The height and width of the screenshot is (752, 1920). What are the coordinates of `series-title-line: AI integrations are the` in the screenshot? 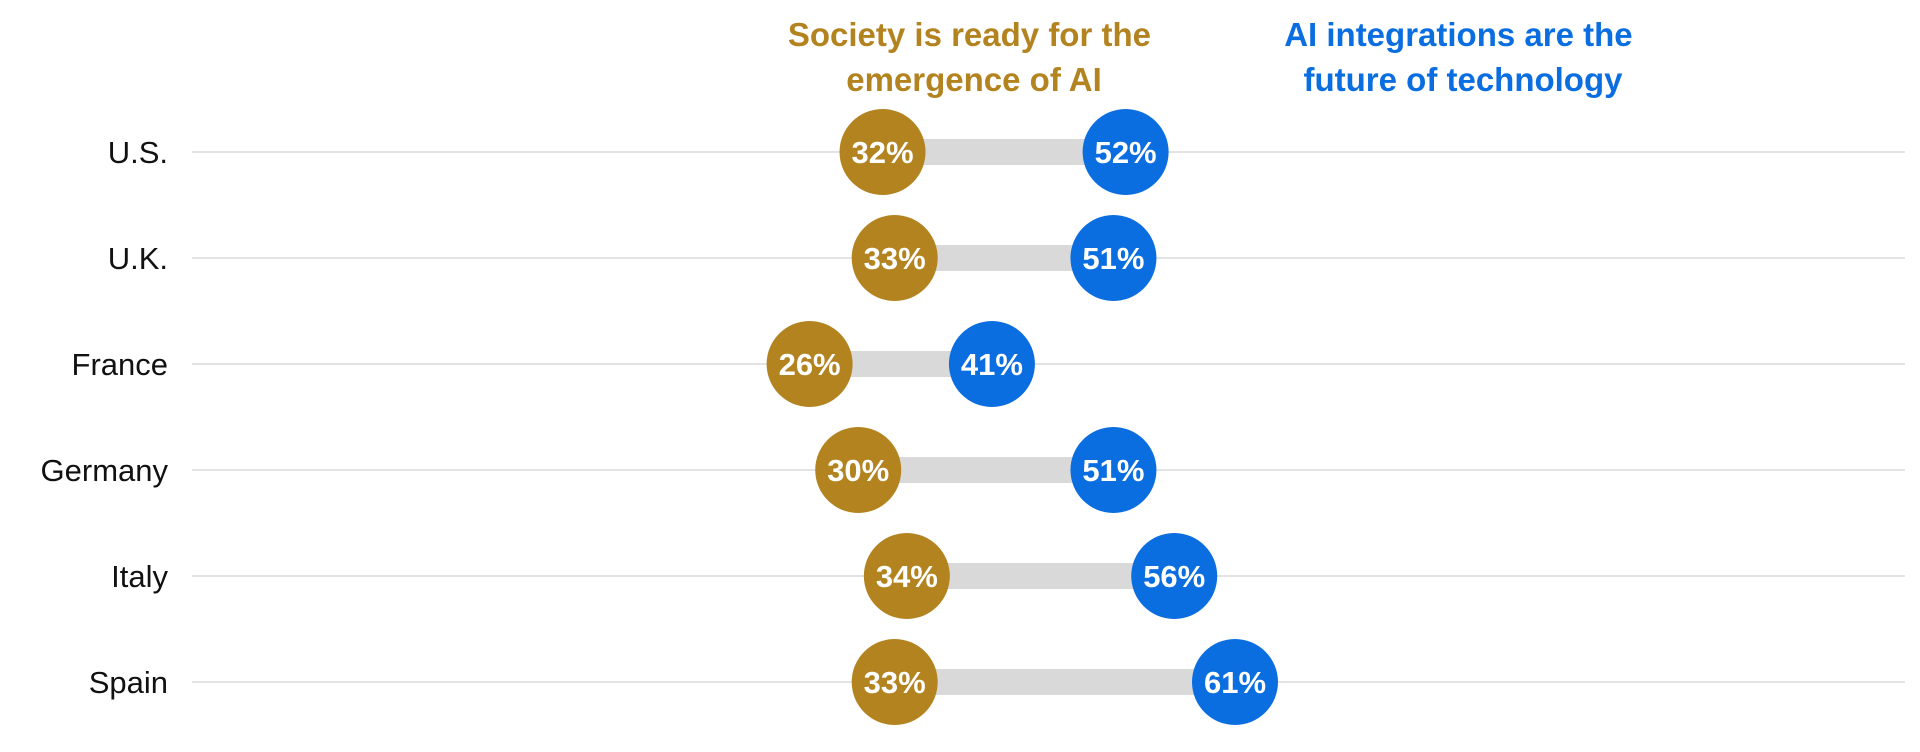 It's located at (1458, 34).